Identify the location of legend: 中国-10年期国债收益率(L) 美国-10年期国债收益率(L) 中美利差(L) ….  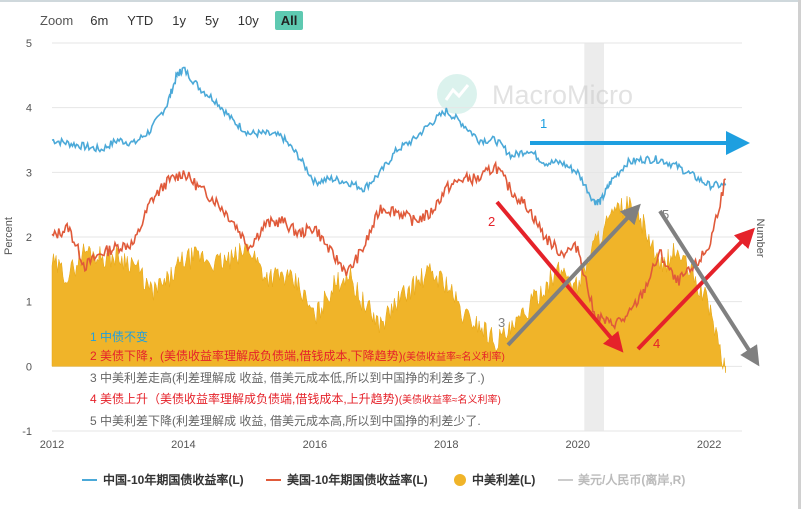
(383, 479).